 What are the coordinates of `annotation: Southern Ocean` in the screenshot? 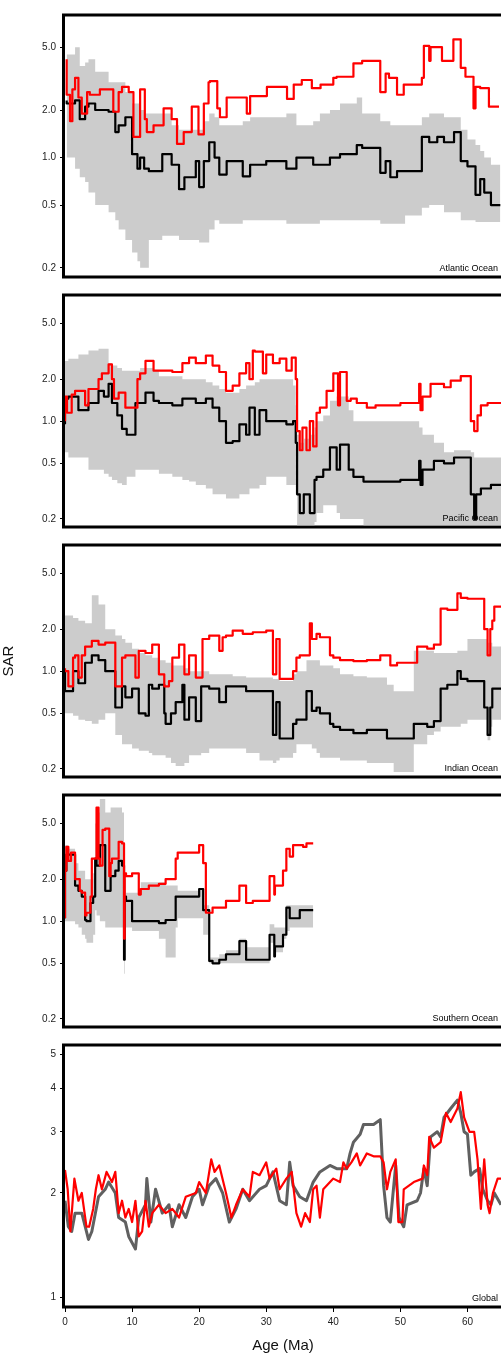 It's located at (465, 1017).